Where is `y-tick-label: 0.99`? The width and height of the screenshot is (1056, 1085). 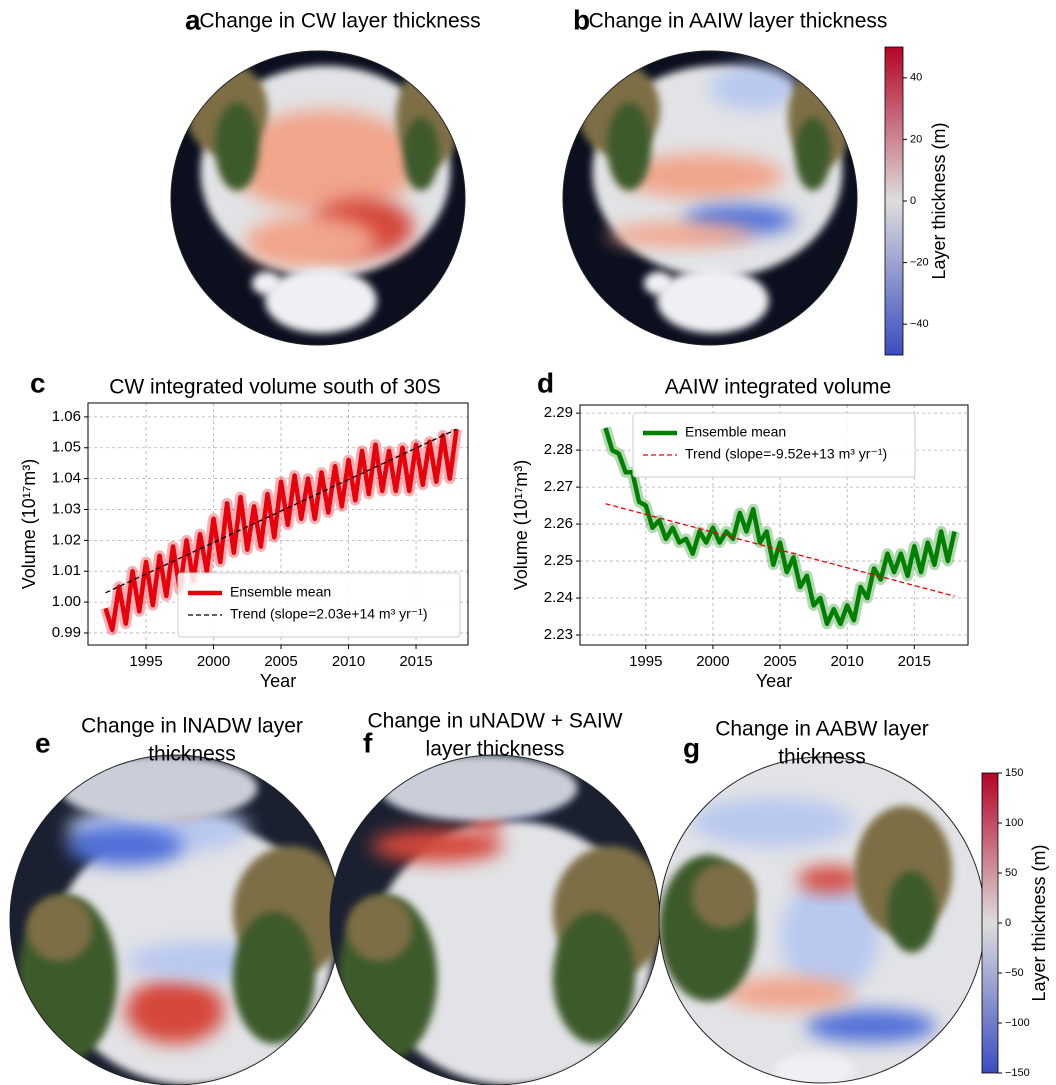 y-tick-label: 0.99 is located at coordinates (66, 632).